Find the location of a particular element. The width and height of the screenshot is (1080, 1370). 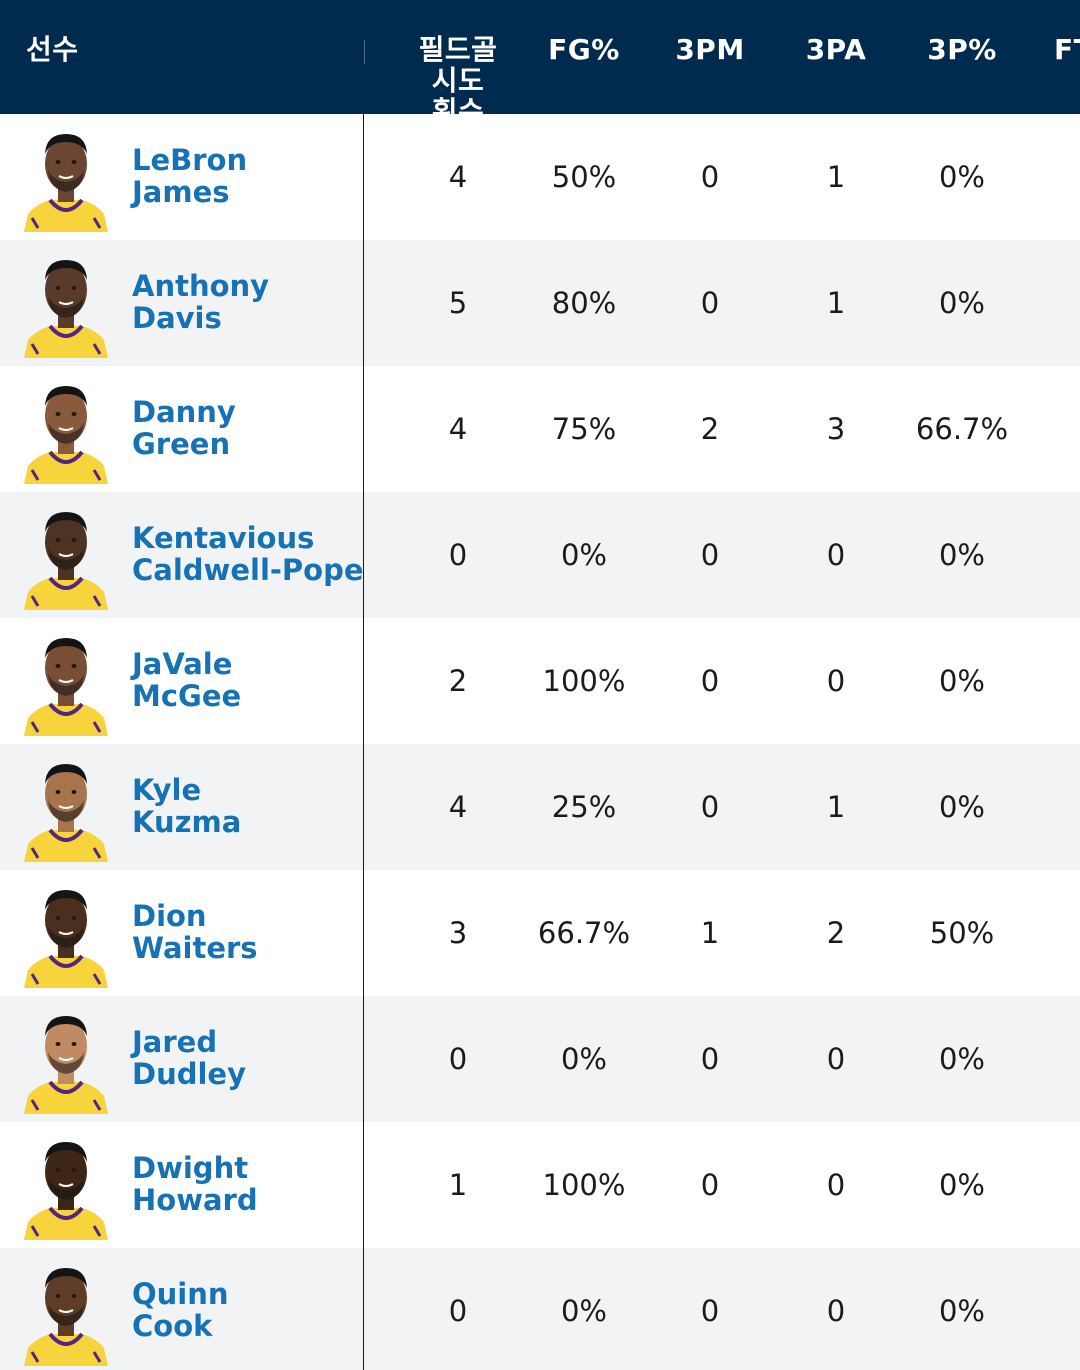

cell-3pa: 3 is located at coordinates (836, 429).